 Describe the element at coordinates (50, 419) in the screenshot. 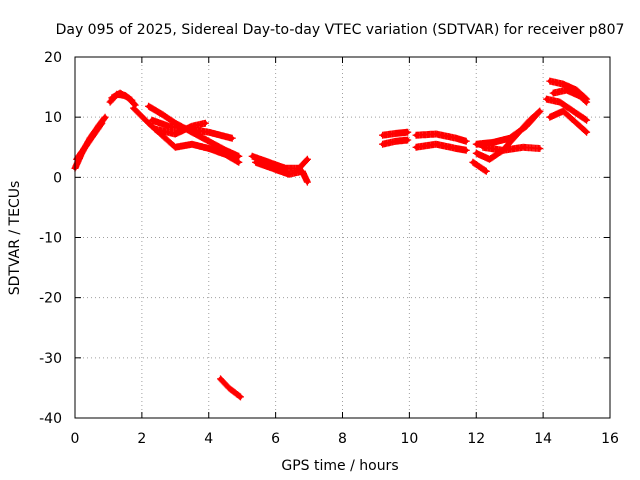

I see `y-tick-label: -40` at that location.